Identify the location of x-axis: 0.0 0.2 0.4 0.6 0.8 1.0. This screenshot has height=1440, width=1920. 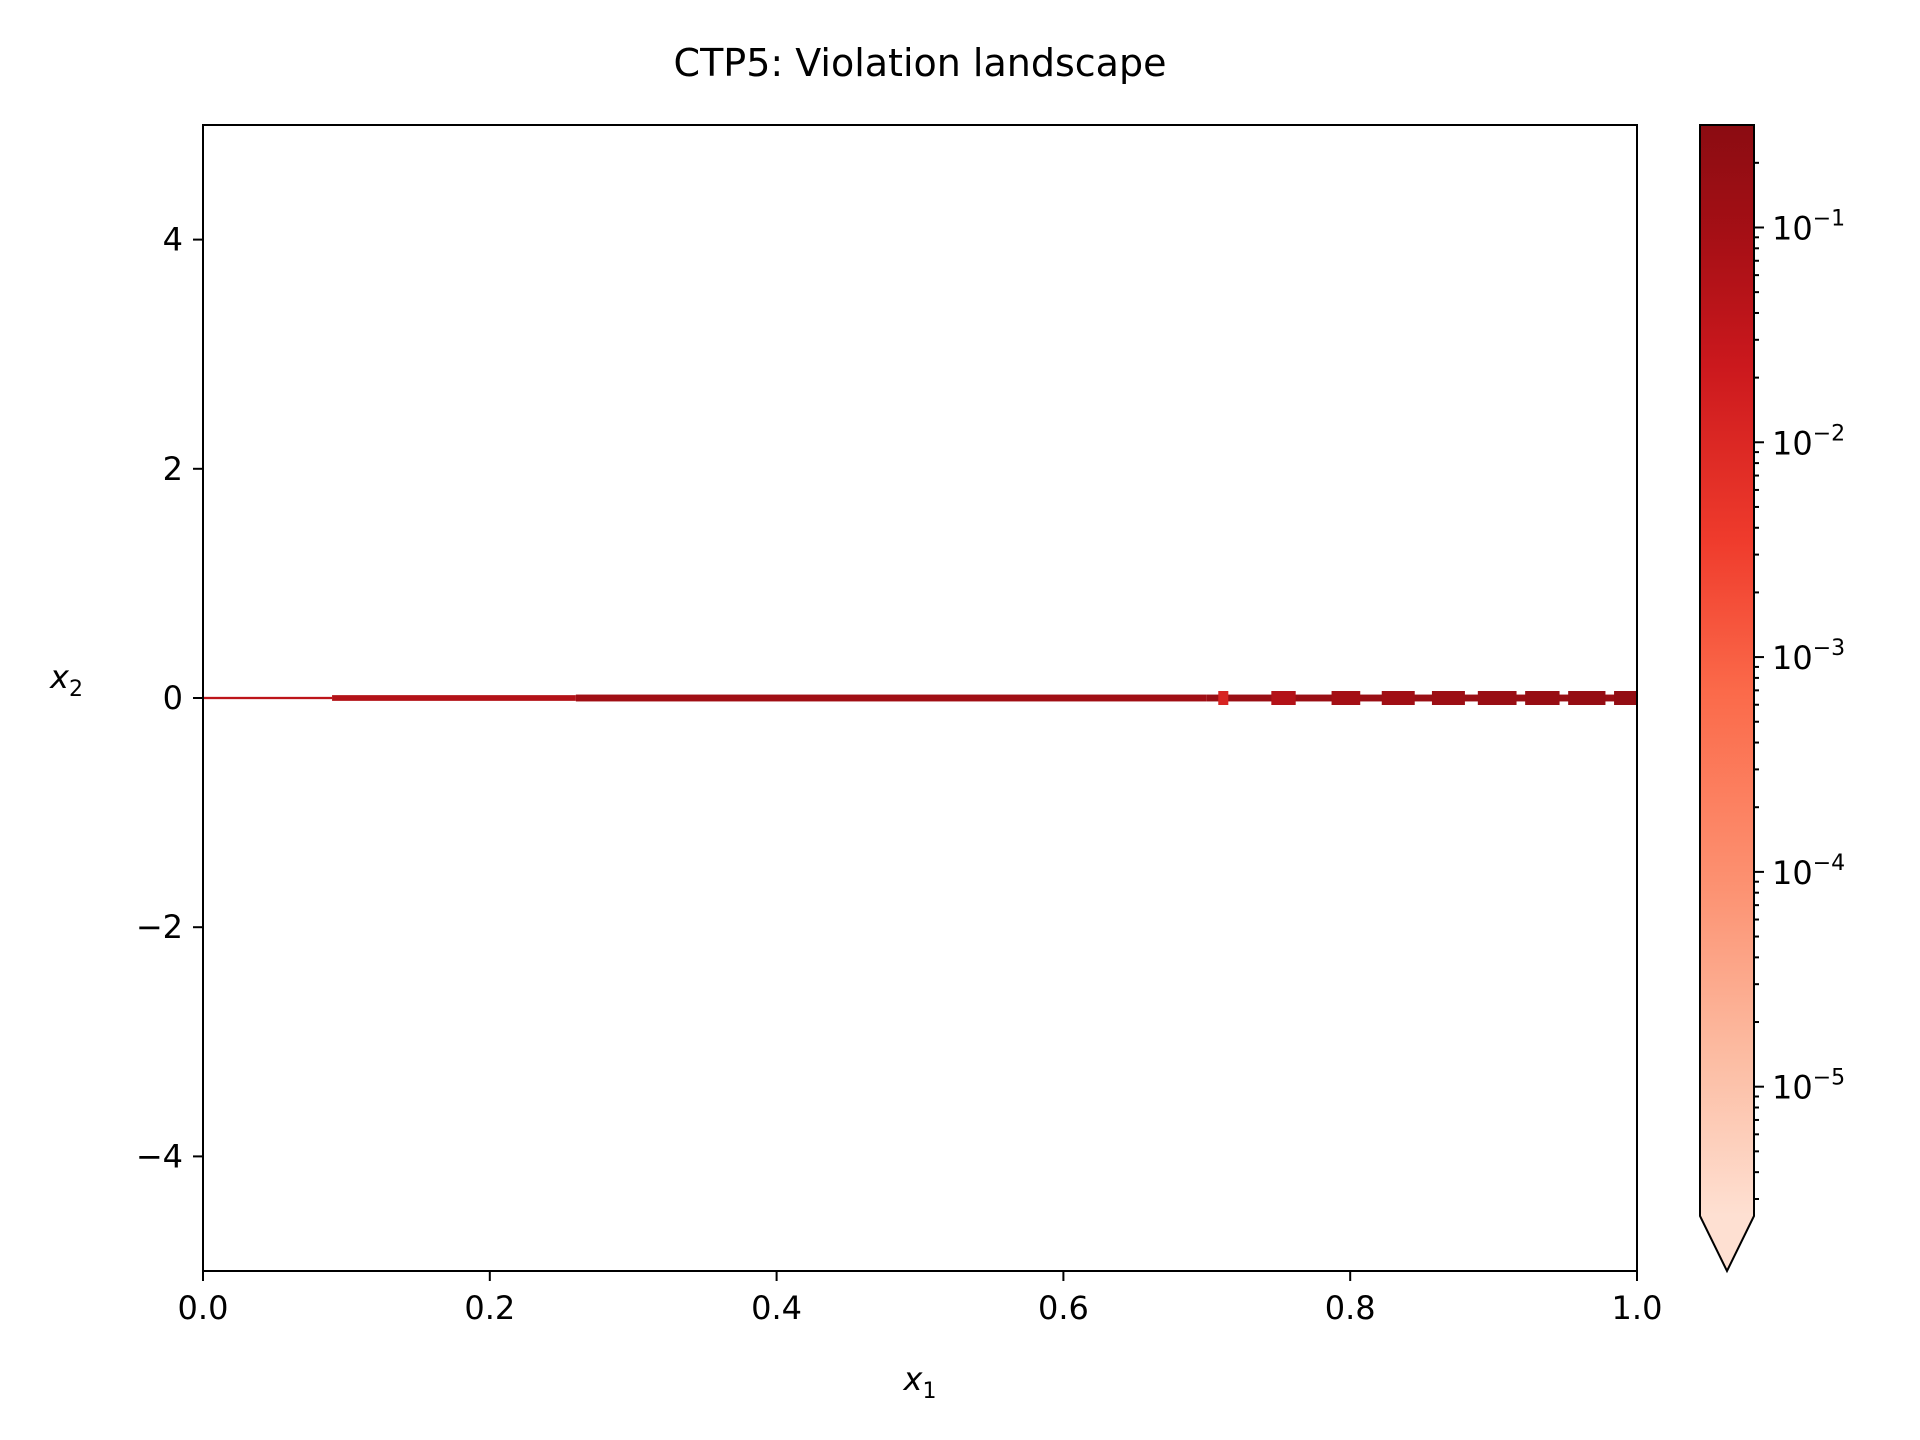
(920, 1299).